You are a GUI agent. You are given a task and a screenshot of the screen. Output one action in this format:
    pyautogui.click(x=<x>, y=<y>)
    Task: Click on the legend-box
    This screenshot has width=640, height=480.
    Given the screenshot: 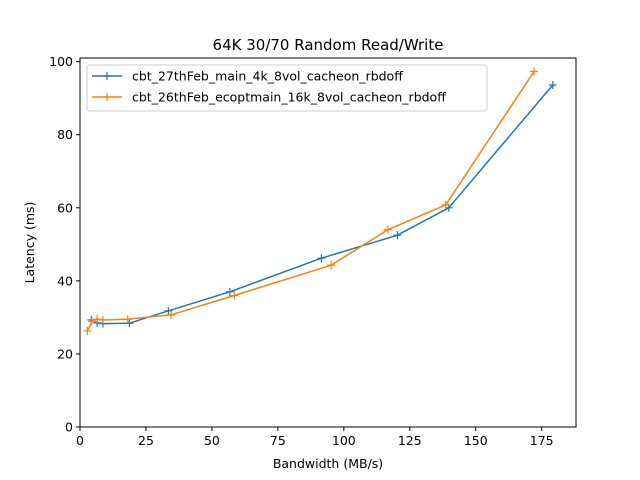 What is the action you would take?
    pyautogui.click(x=287, y=88)
    